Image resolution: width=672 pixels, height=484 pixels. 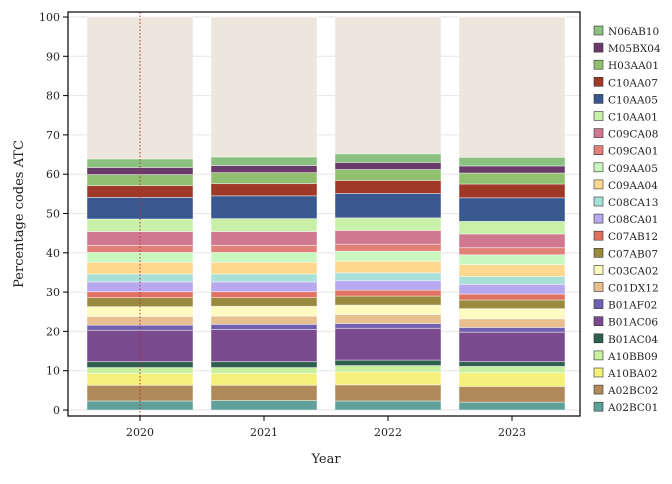 I want to click on legend-swatch-a10bb09, so click(x=598, y=355).